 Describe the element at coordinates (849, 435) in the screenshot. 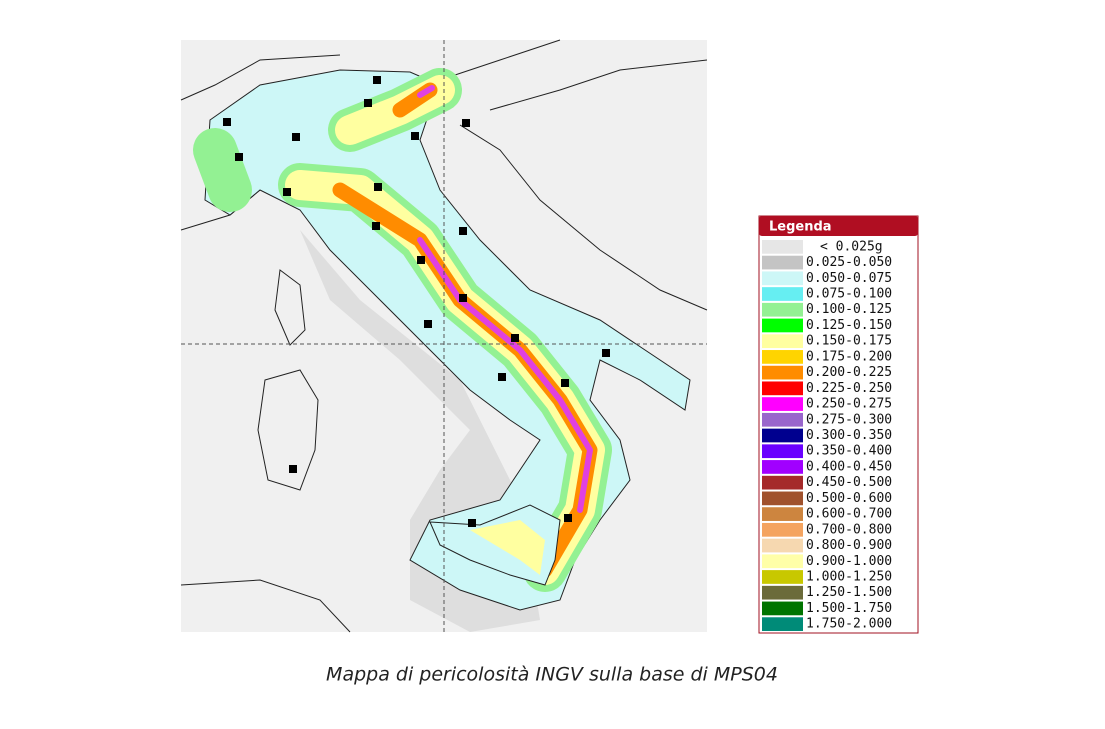

I see `legend-label: 0.300-0.350` at that location.